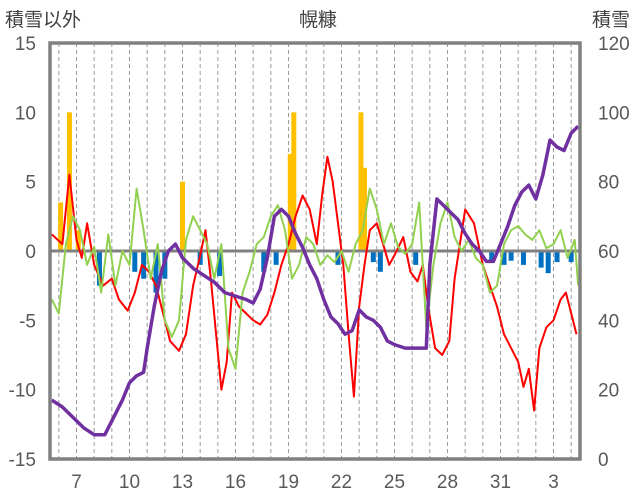  What do you see at coordinates (608, 252) in the screenshot?
I see `right-y-tick-label: 60` at bounding box center [608, 252].